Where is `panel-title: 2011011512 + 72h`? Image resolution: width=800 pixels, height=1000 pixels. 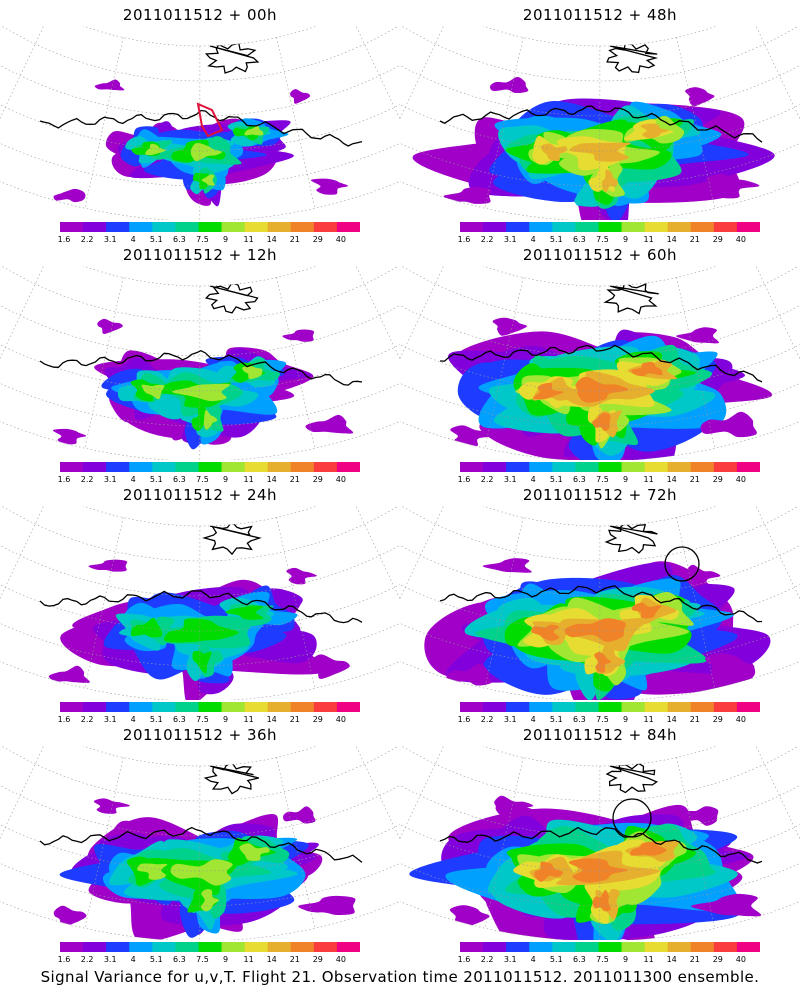
panel-title: 2011011512 + 72h is located at coordinates (600, 495).